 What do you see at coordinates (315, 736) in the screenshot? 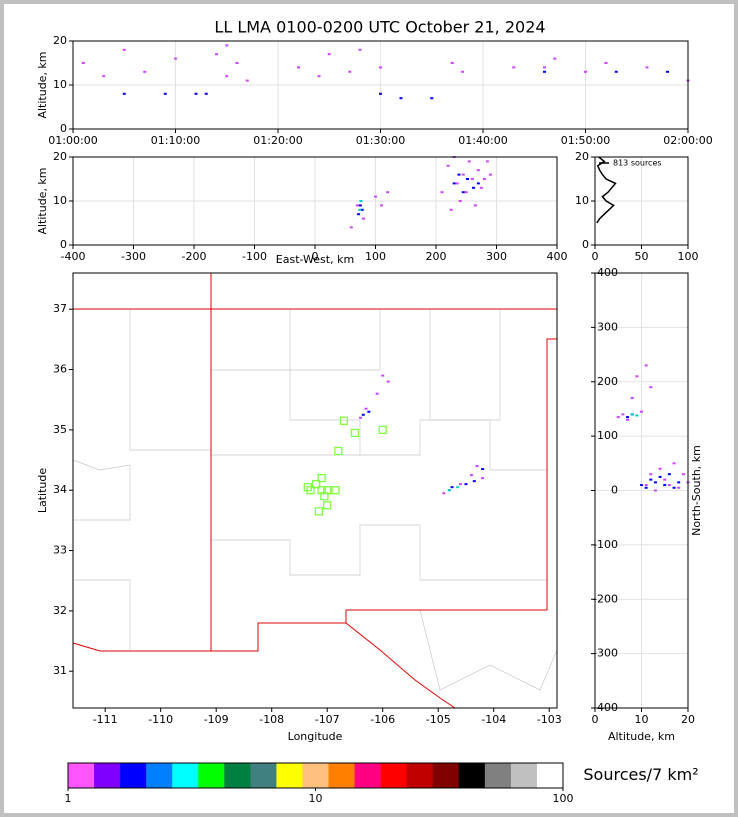
I see `x-axis-label: Longitude` at bounding box center [315, 736].